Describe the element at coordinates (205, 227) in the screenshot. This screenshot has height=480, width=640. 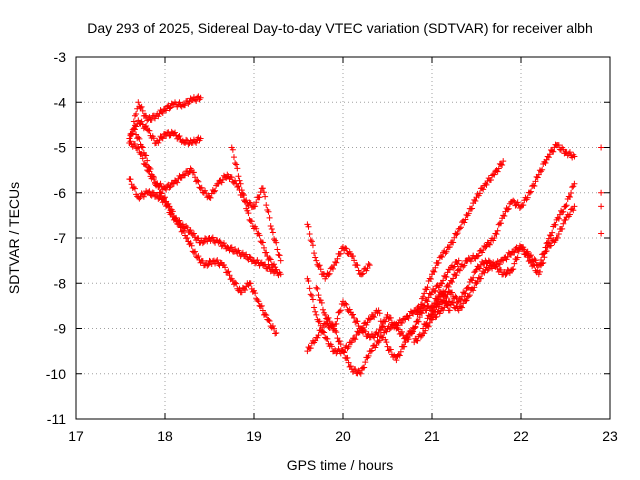
I see `series-track-d` at that location.